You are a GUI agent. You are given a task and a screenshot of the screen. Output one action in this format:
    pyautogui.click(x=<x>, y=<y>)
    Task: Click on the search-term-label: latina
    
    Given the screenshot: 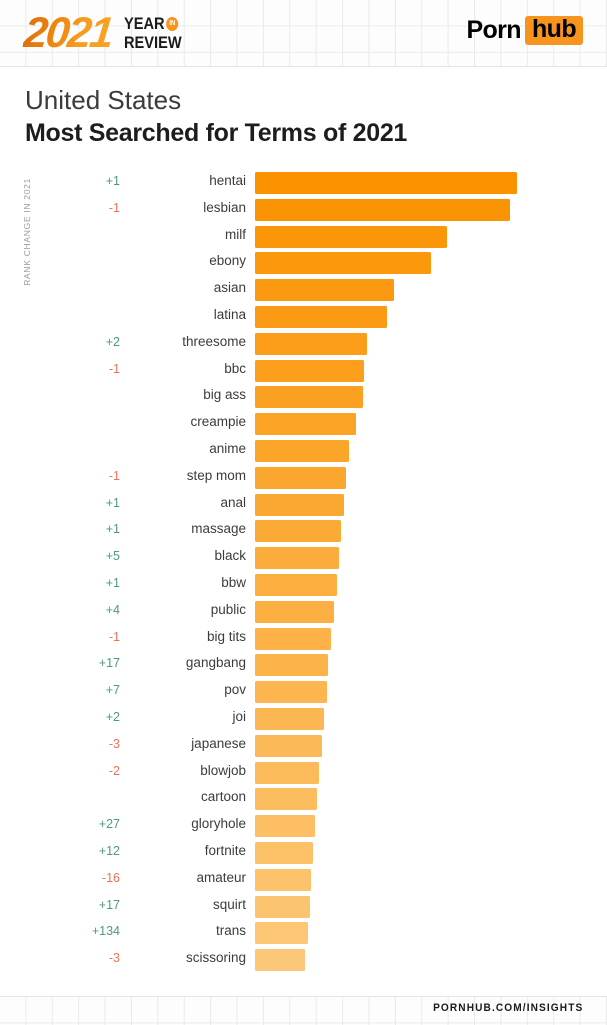 What is the action you would take?
    pyautogui.click(x=229, y=314)
    